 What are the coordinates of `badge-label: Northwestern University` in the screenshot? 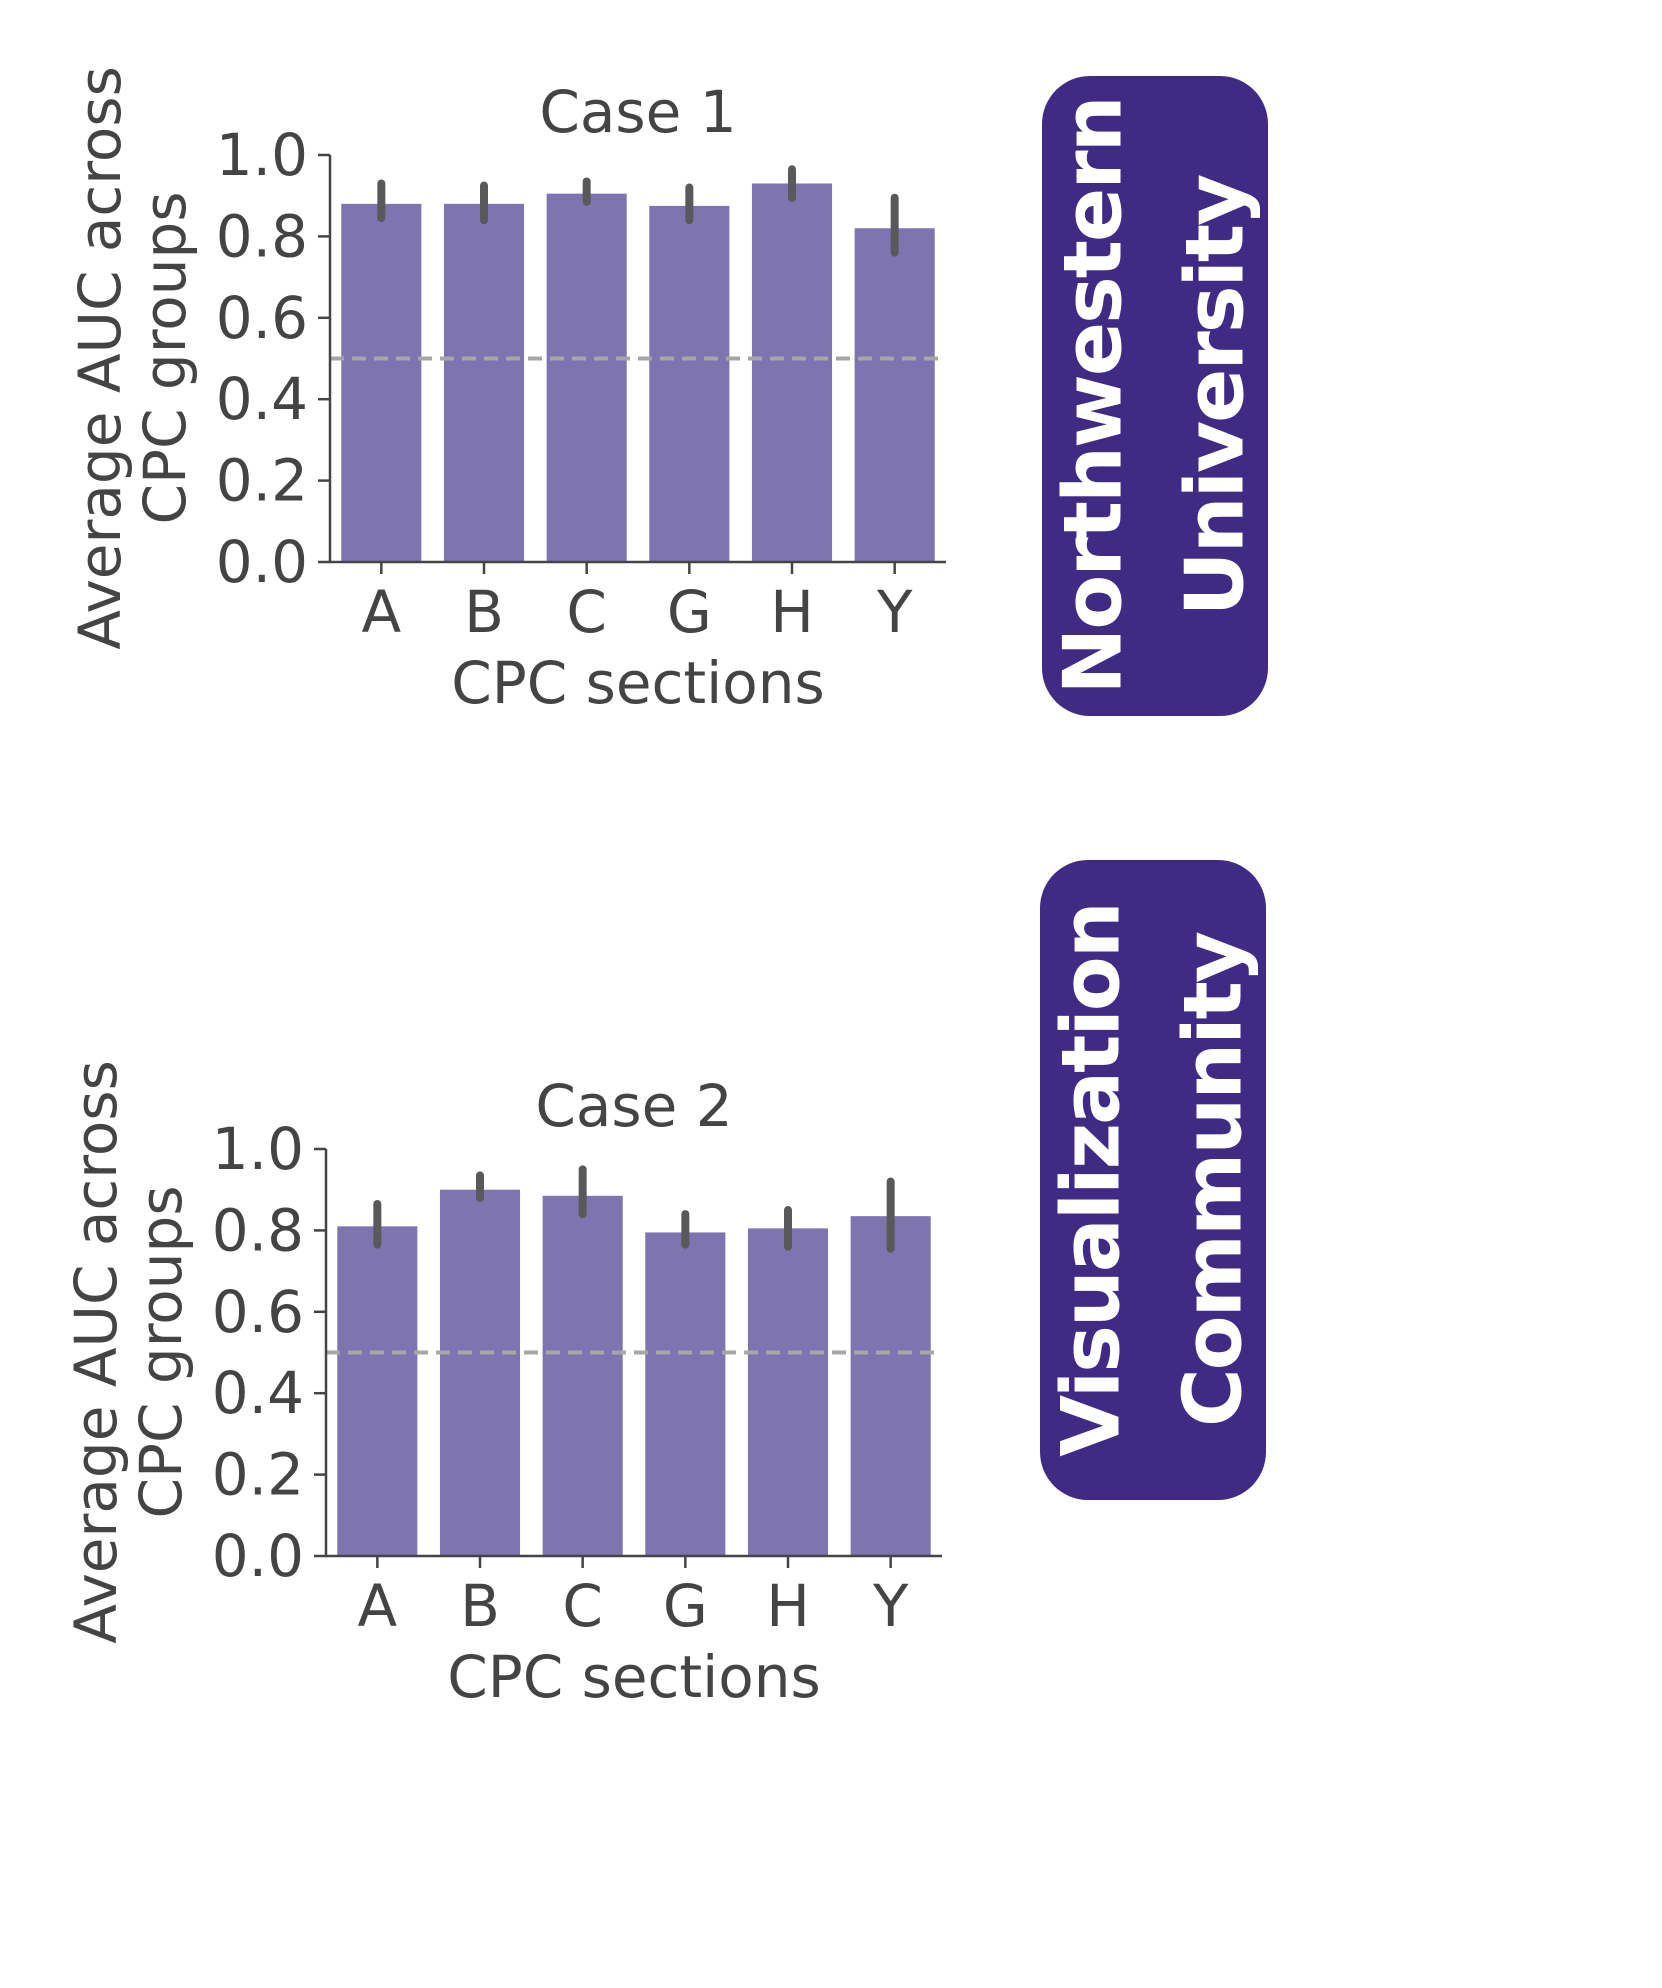 It's located at (1155, 395).